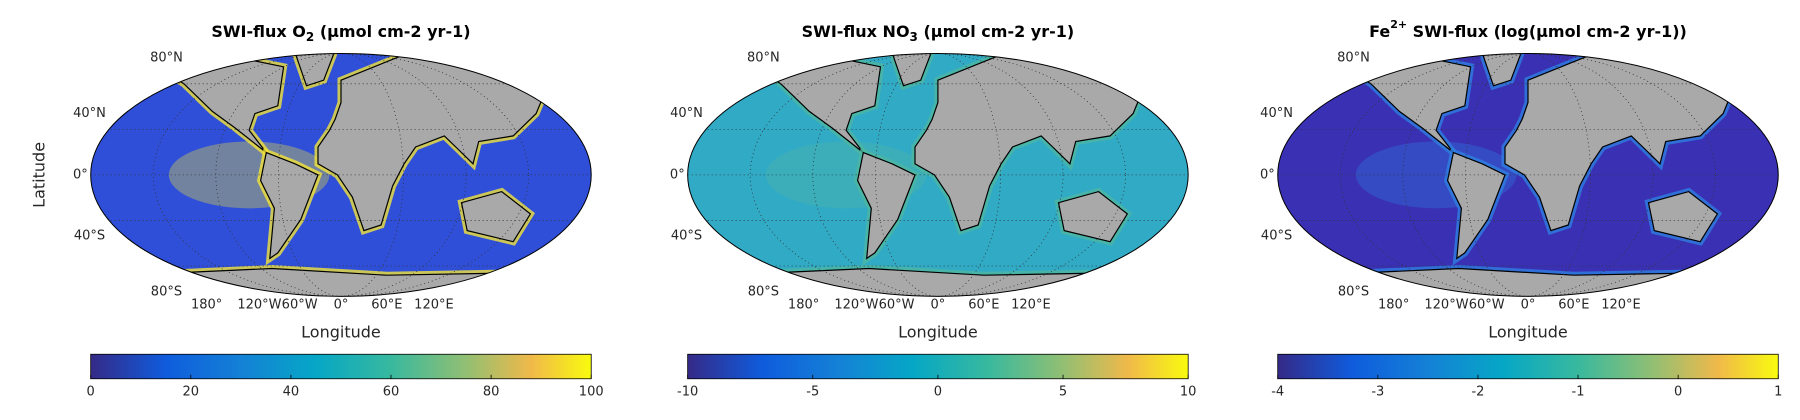  I want to click on colorbar-tick-label: 1, so click(1778, 392).